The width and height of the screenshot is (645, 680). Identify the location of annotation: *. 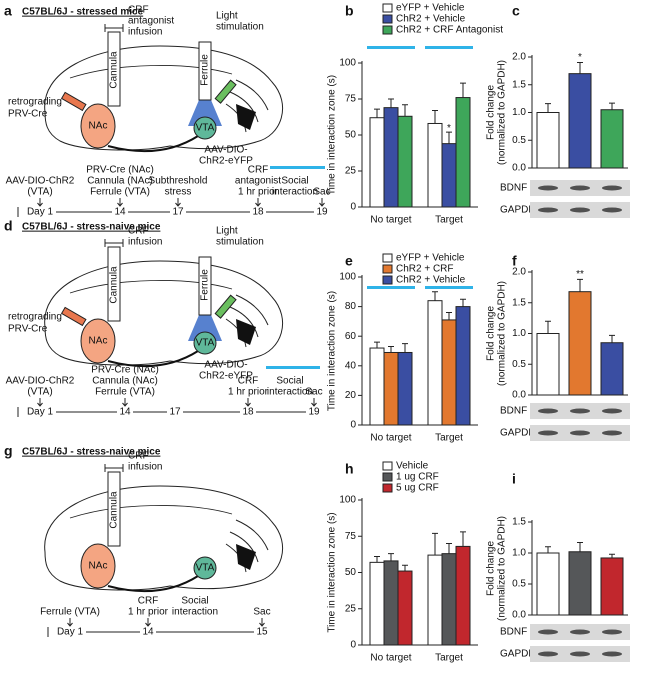
(449, 128).